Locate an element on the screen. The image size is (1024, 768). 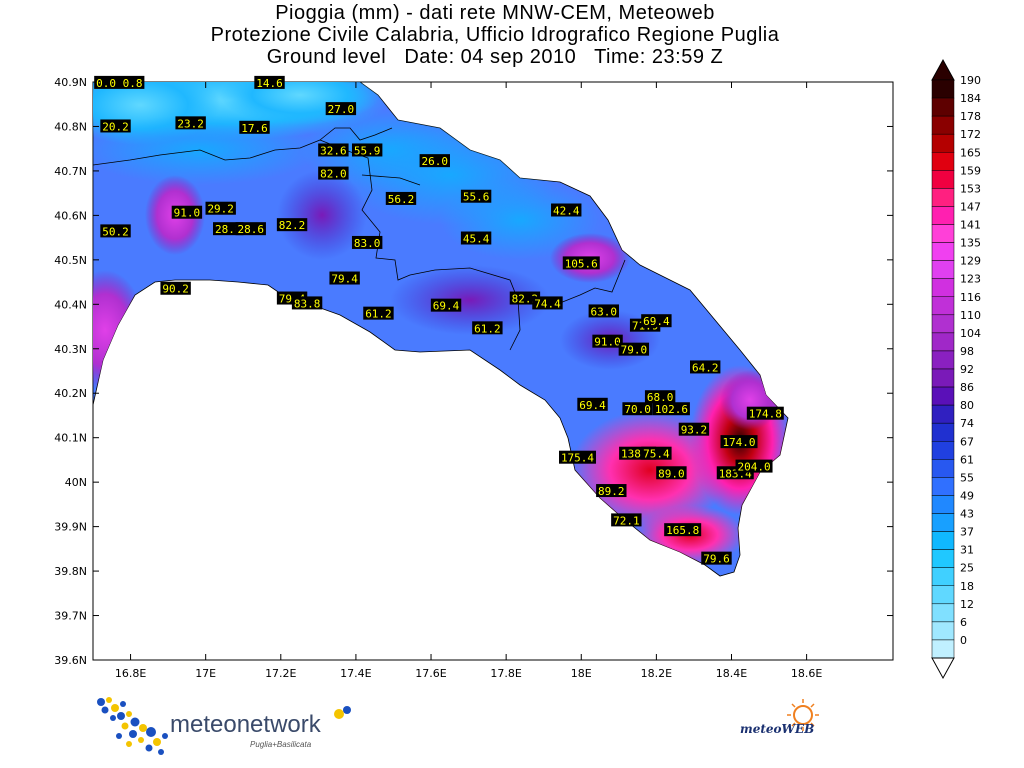
colorbar-bottom-arrow is located at coordinates (943, 668).